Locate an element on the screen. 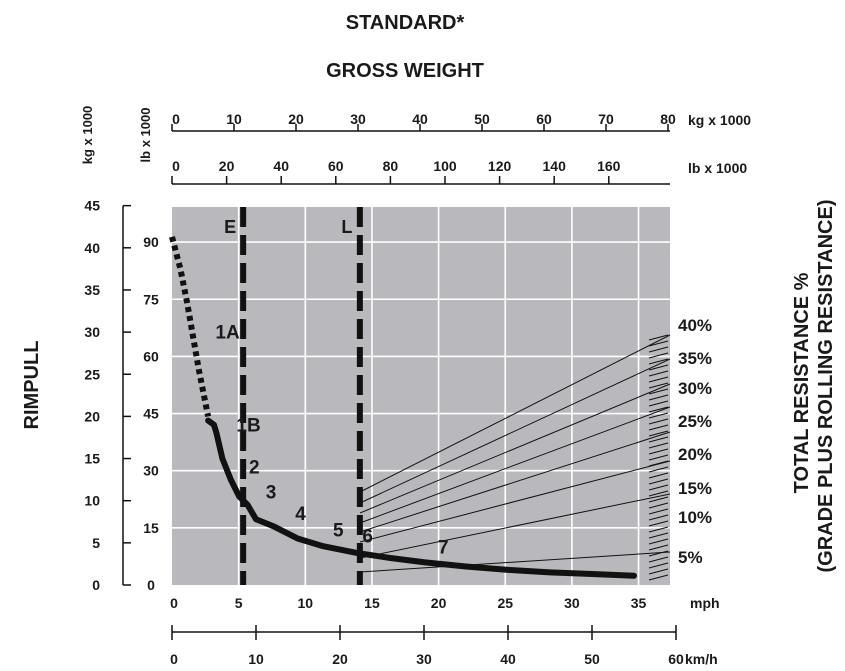  weight-marker-label-l: L is located at coordinates (346, 227).